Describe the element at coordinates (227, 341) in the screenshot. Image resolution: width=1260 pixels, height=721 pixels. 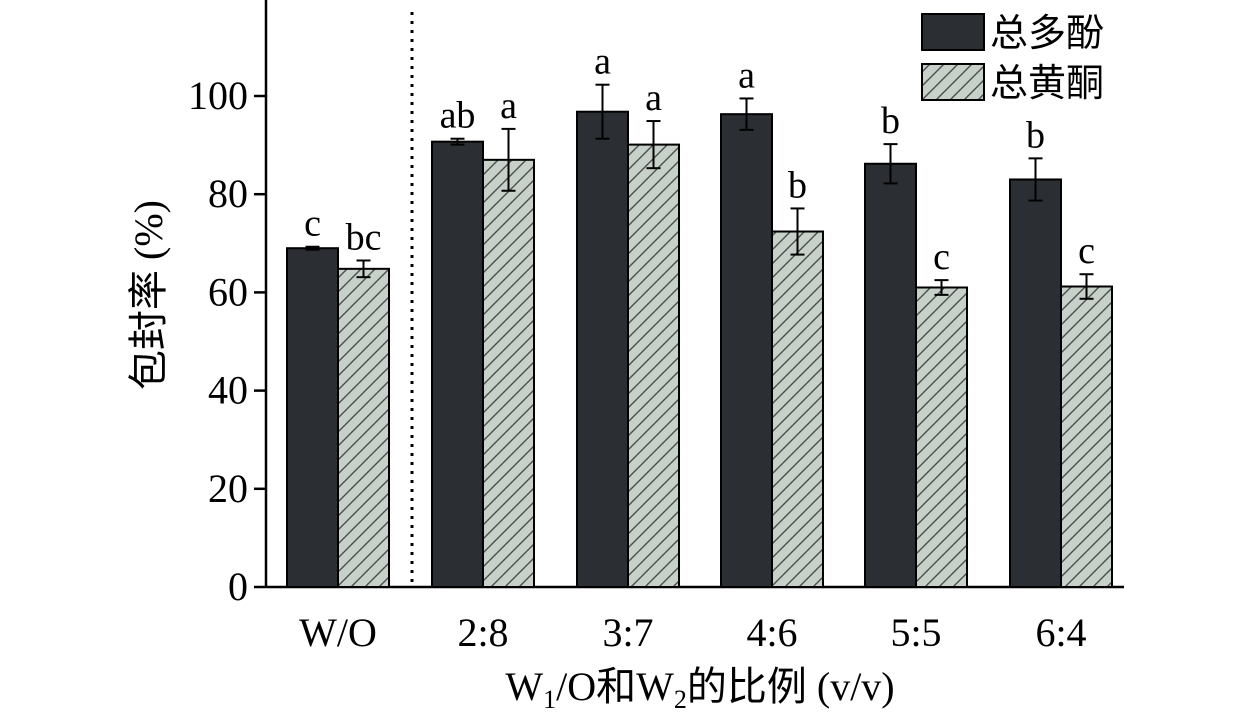
I see `y-axis-ticks: 0 20 40 60 80 100` at that location.